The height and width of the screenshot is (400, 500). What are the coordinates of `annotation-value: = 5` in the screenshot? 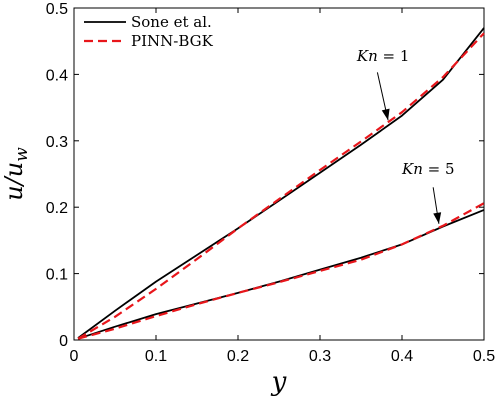 It's located at (439, 169).